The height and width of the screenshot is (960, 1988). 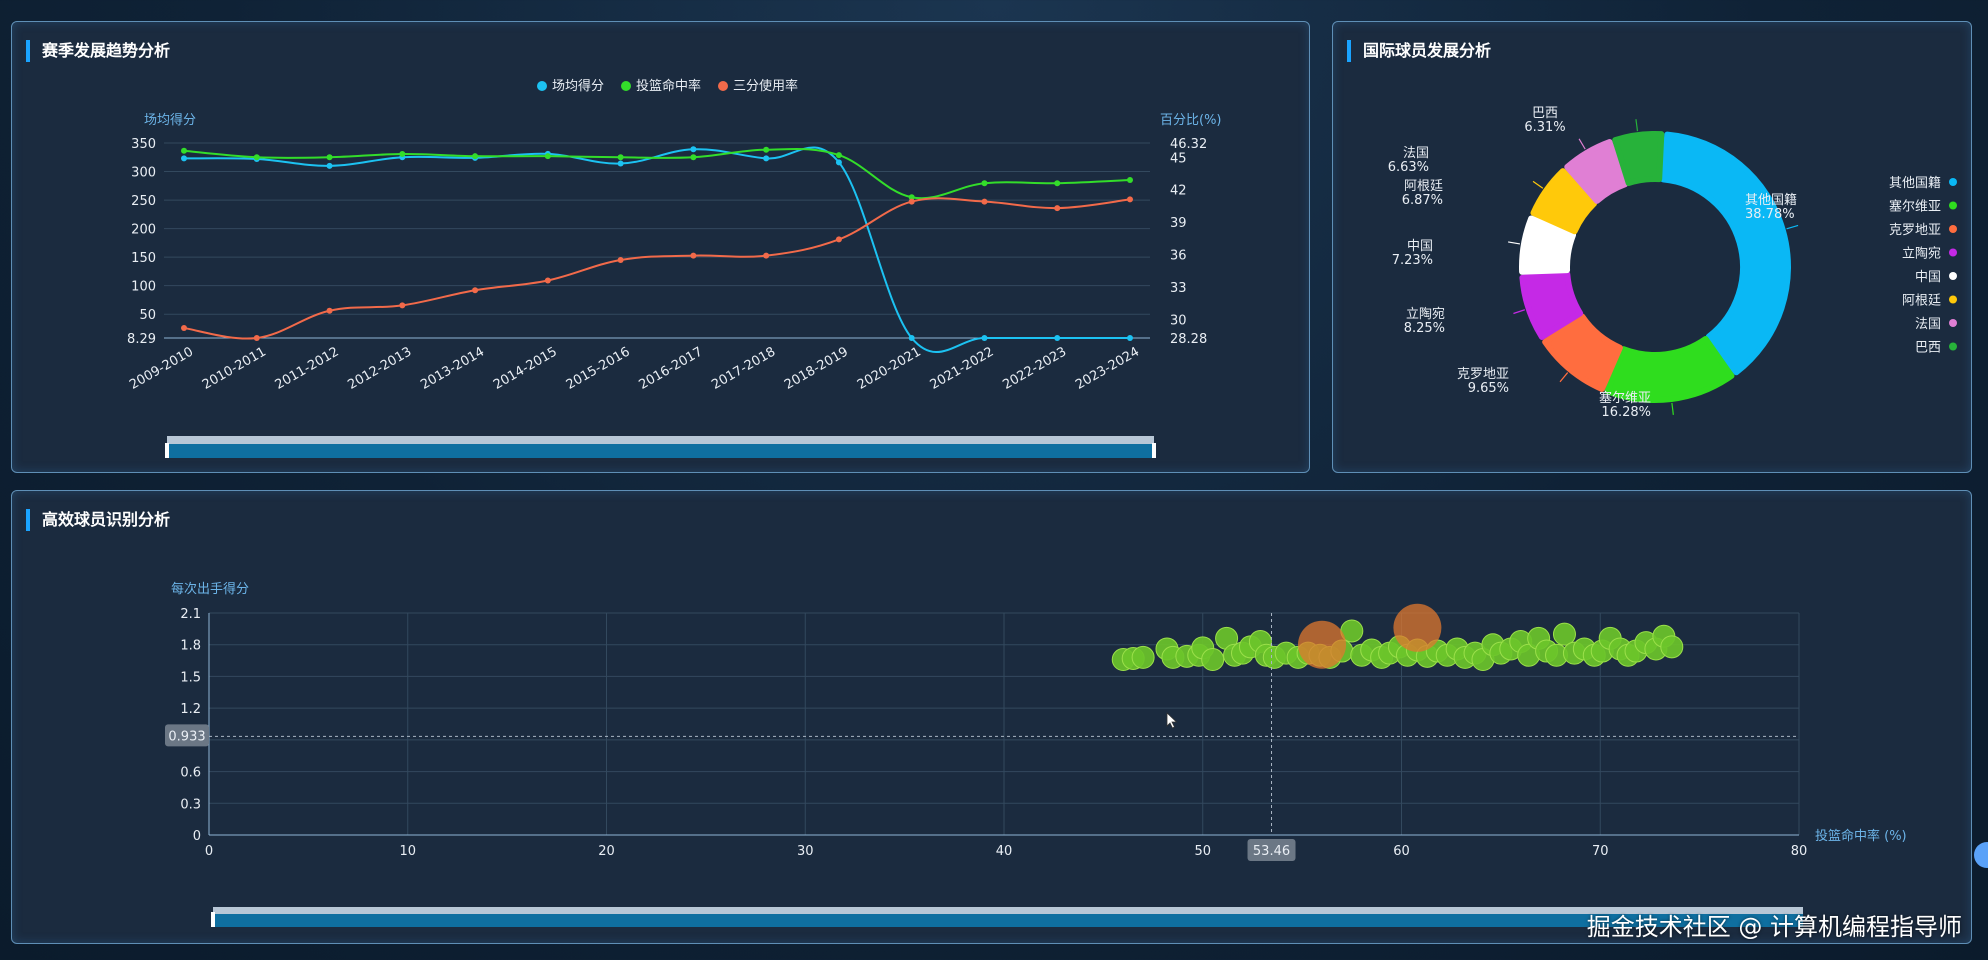 I want to click on trend-category-label: 2017-2018, so click(x=743, y=368).